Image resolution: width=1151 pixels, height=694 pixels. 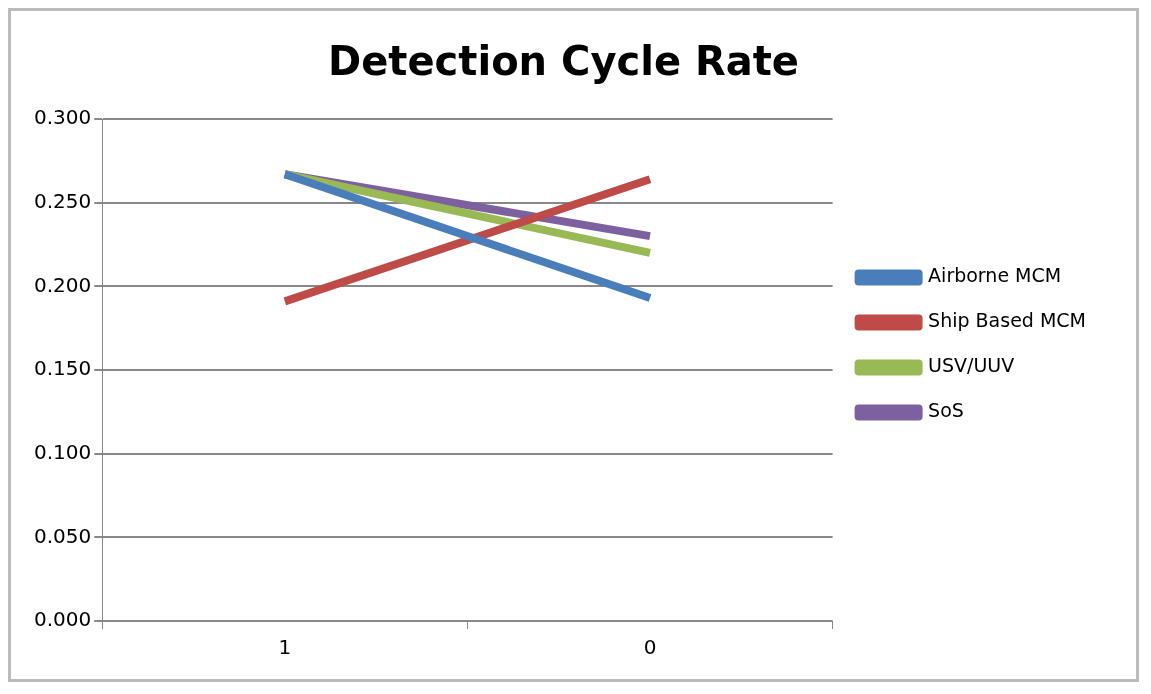 What do you see at coordinates (563, 61) in the screenshot?
I see `chart-title: Detection Cycle Rate` at bounding box center [563, 61].